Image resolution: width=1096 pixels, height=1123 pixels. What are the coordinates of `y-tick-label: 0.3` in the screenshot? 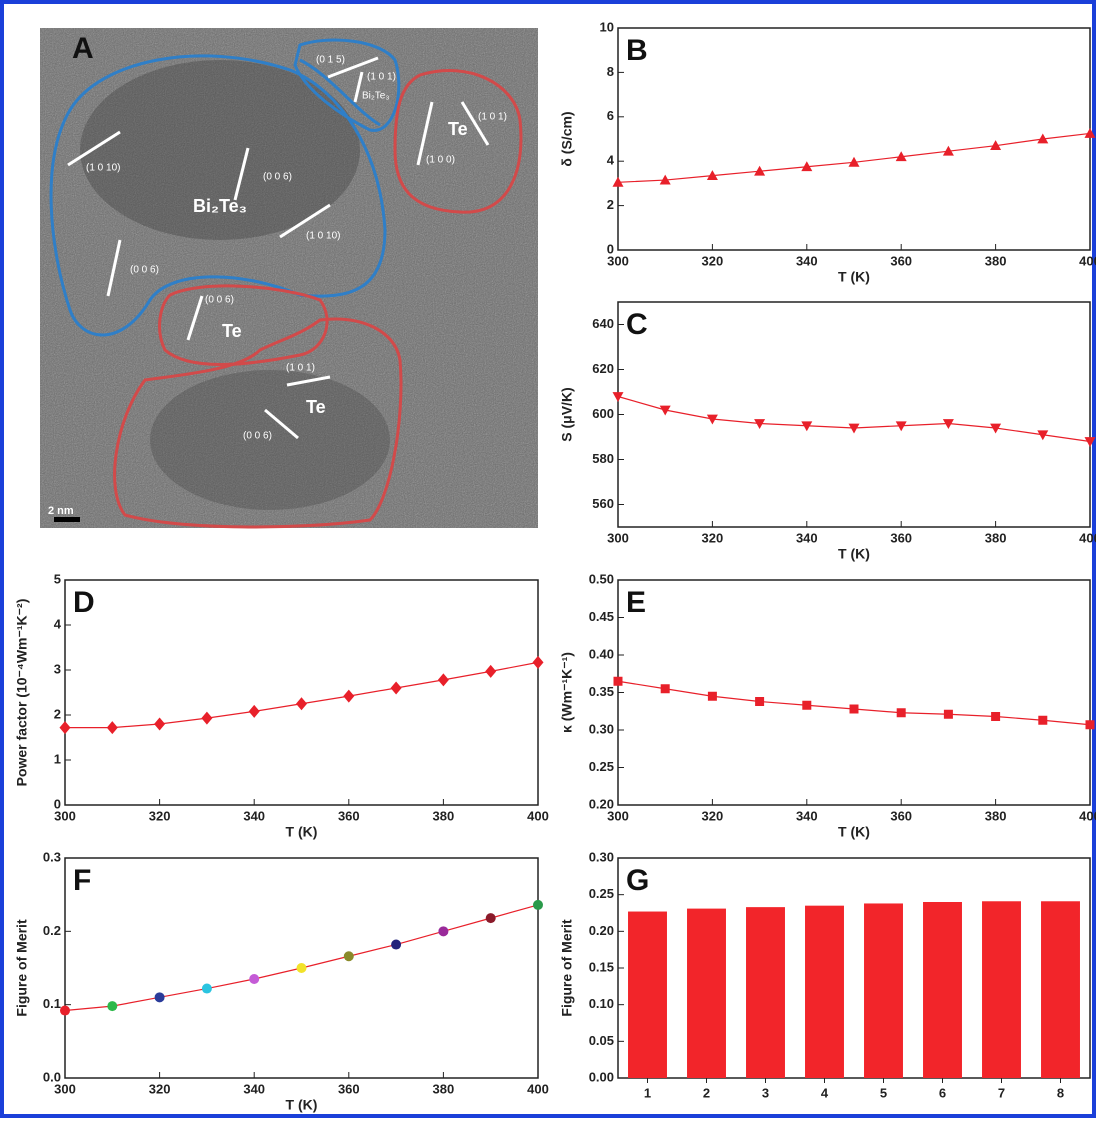 It's located at (52, 856).